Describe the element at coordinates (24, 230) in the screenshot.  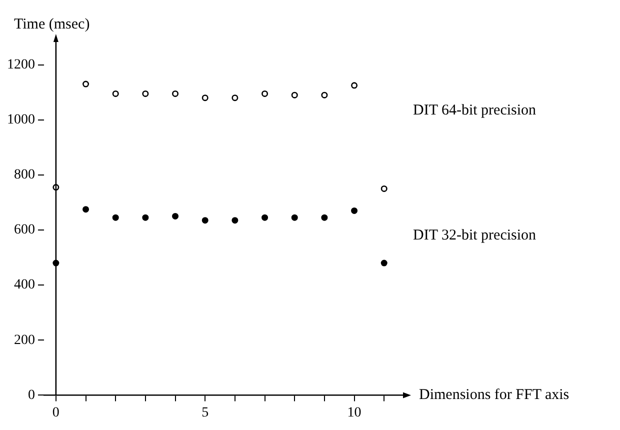
I see `y-tick-label: 600` at that location.